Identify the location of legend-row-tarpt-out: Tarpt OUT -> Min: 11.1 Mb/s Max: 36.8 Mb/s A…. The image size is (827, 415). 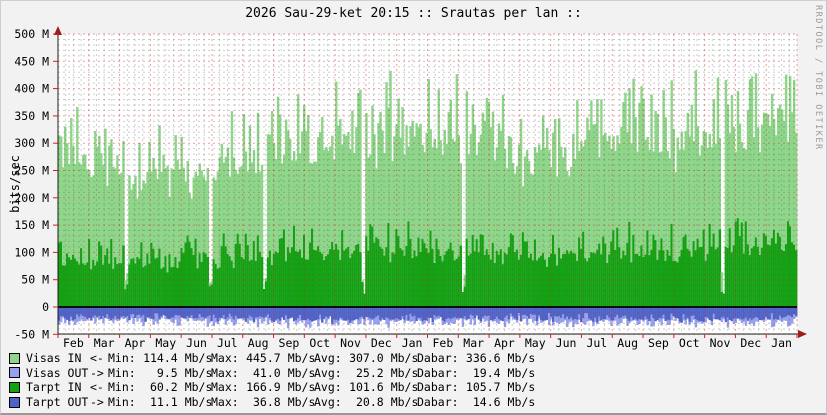
(414, 402).